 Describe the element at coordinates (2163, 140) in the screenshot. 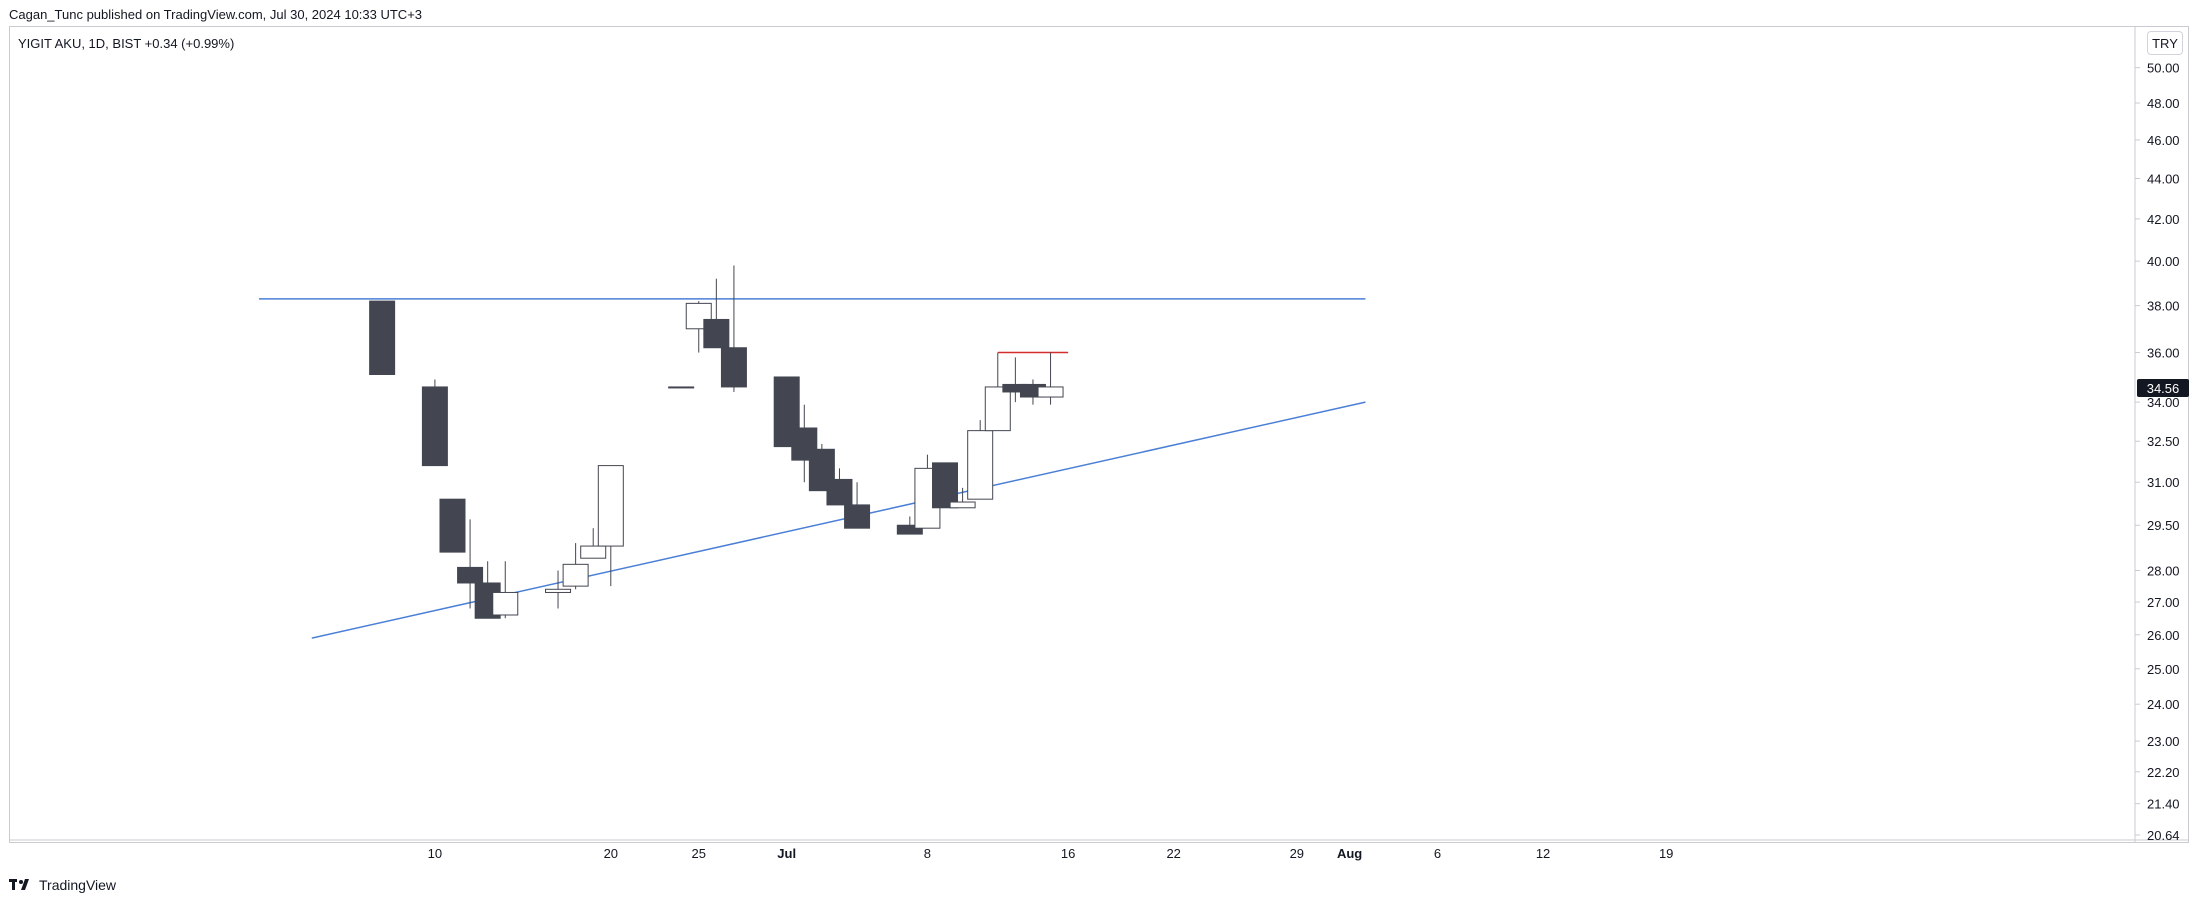

I see `price-tick-label: 46.00` at that location.